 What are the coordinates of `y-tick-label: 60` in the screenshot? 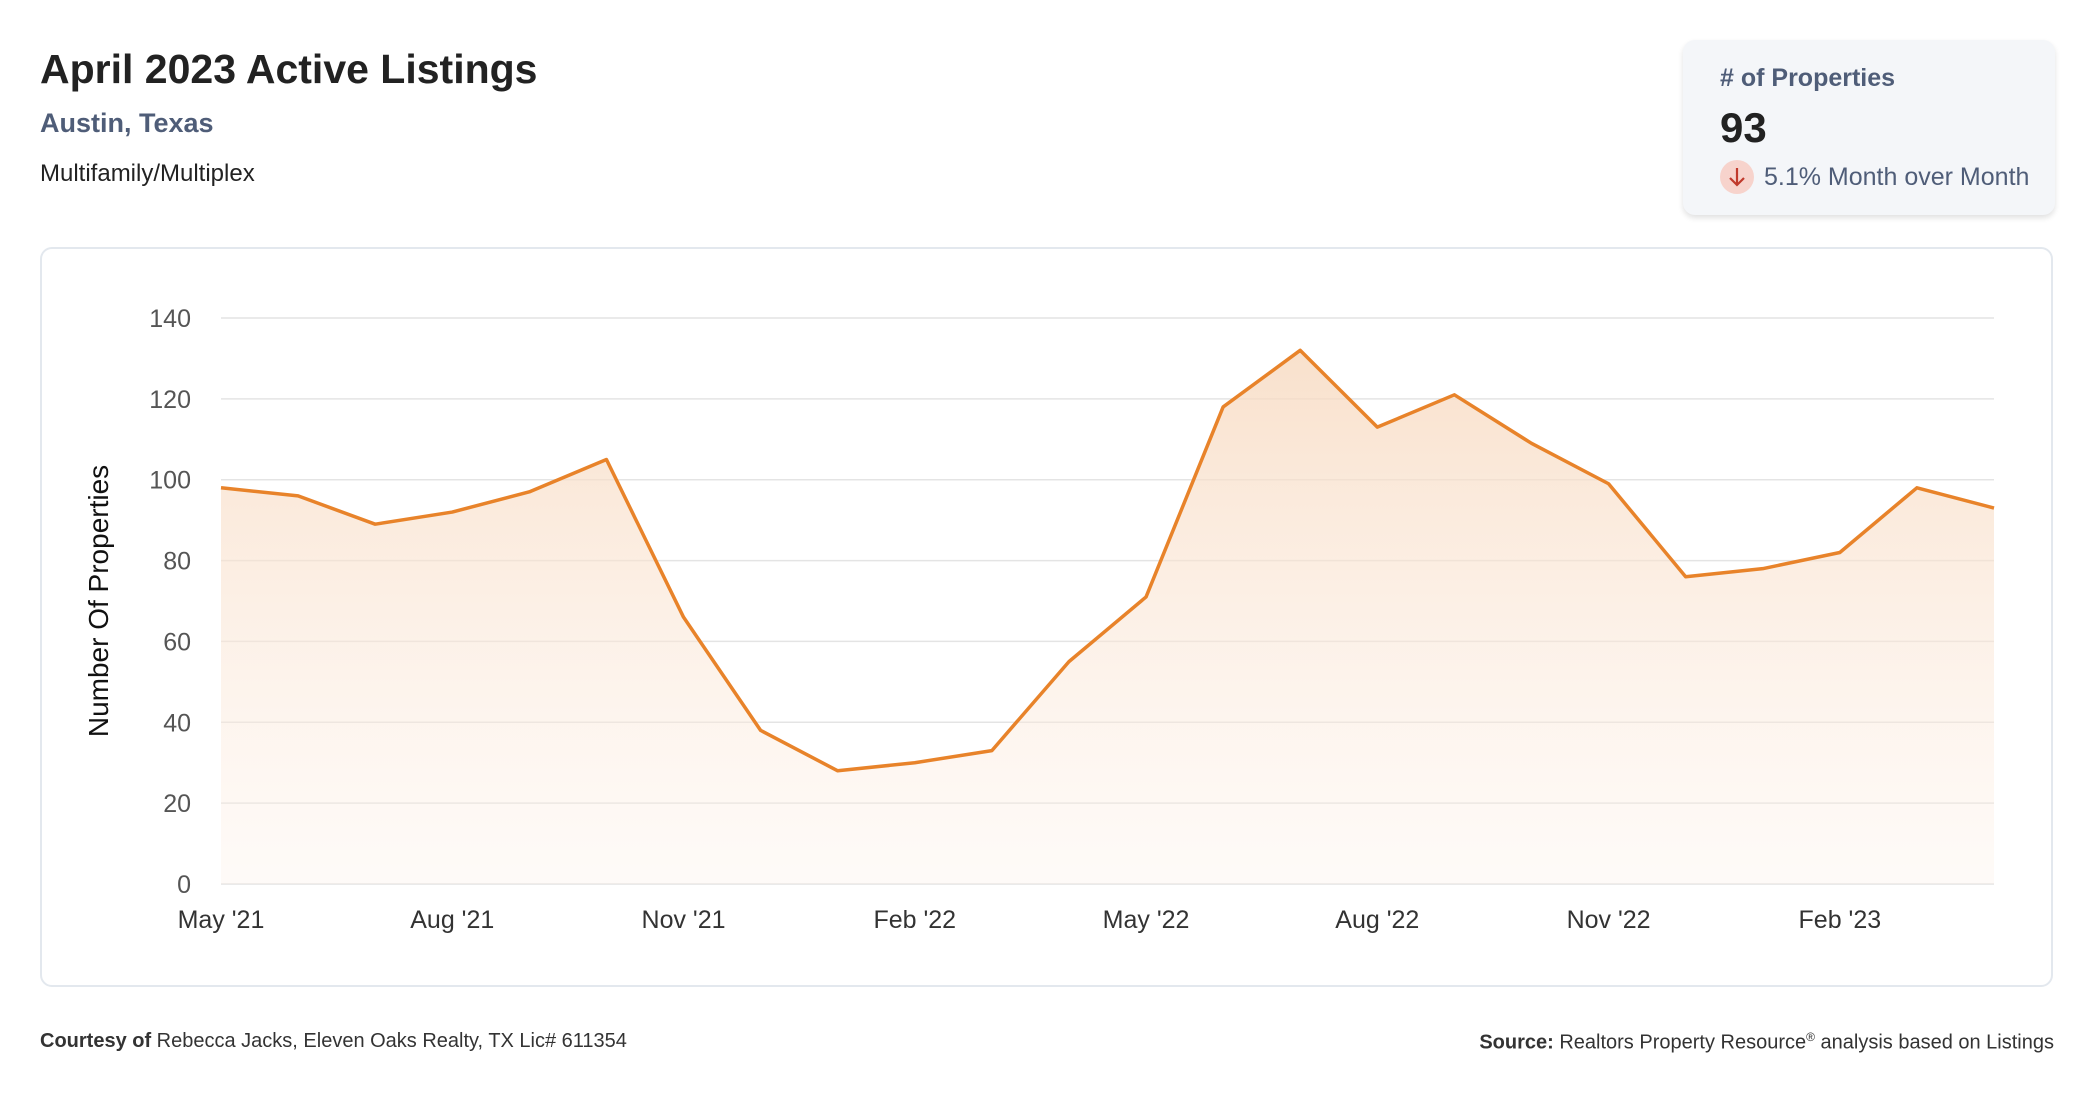 It's located at (177, 642).